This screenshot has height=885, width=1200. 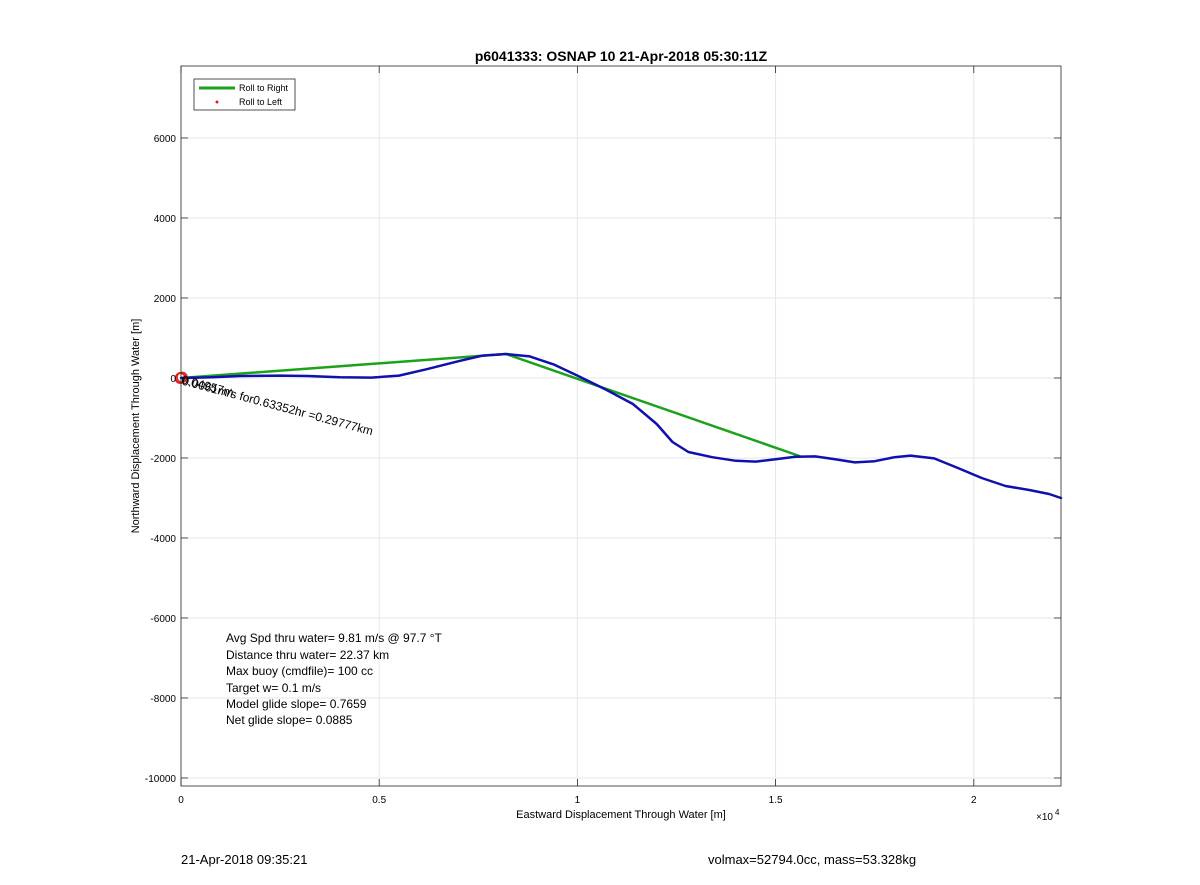 I want to click on y-tick-label: -6000, so click(x=163, y=619).